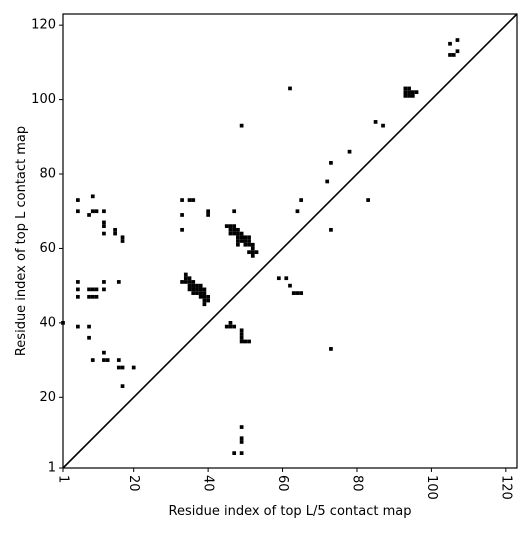 Image resolution: width=531 pixels, height=535 pixels. Describe the element at coordinates (47, 174) in the screenshot. I see `y-tick-label: 80` at that location.